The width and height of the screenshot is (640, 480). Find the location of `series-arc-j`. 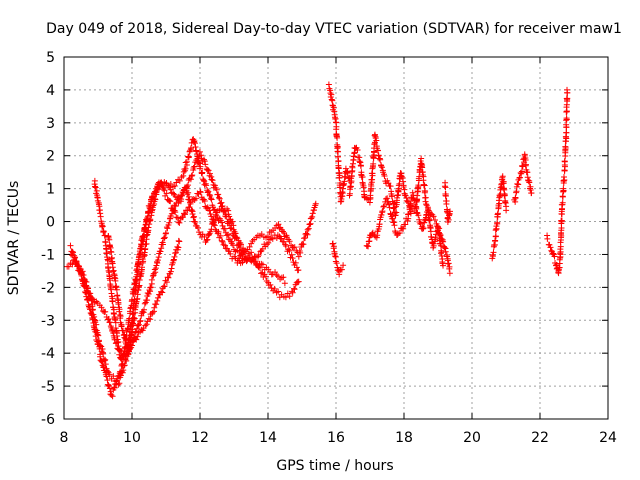

series-arc-j is located at coordinates (405, 229).